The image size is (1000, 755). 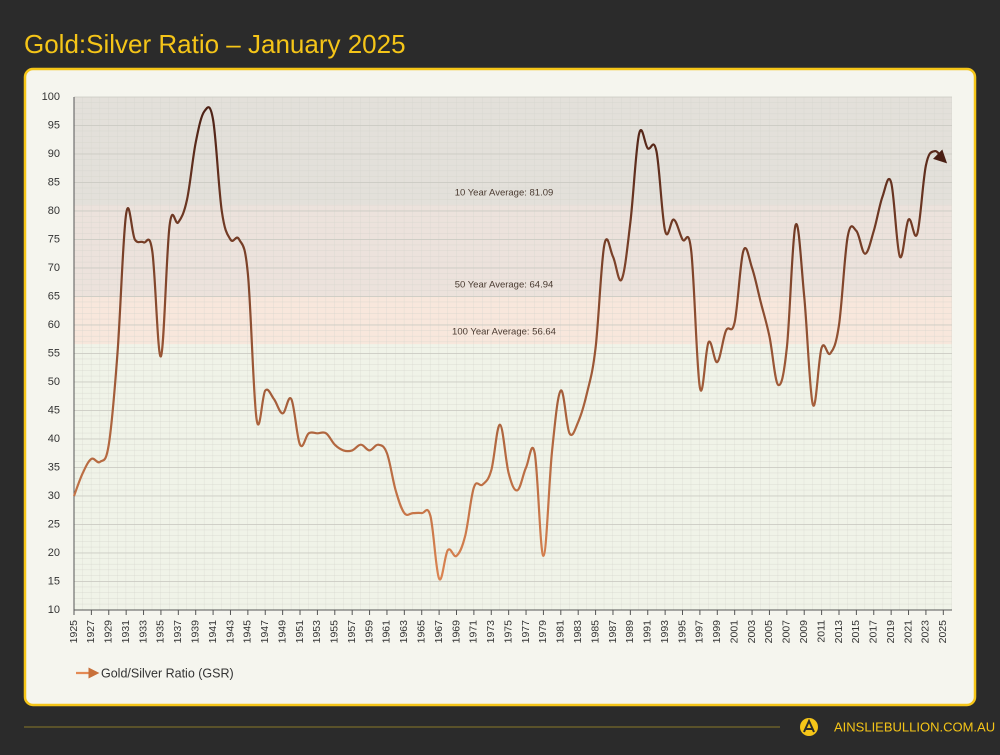 I want to click on x-tick-label: 1985, so click(x=595, y=632).